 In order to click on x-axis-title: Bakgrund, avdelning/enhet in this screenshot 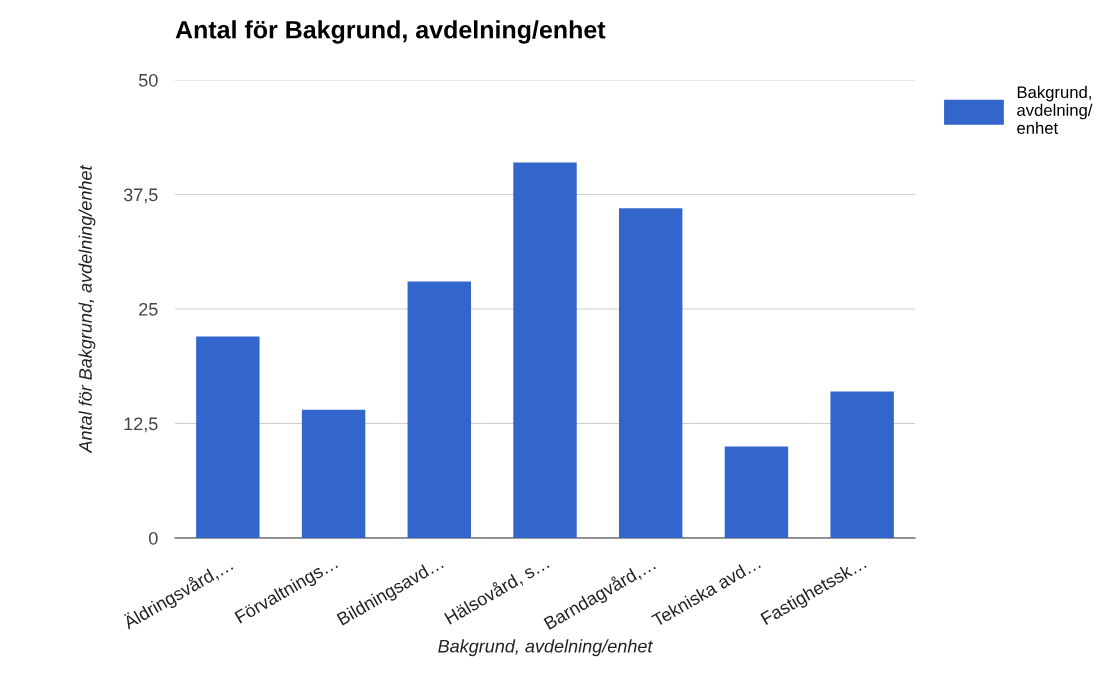, I will do `click(546, 648)`.